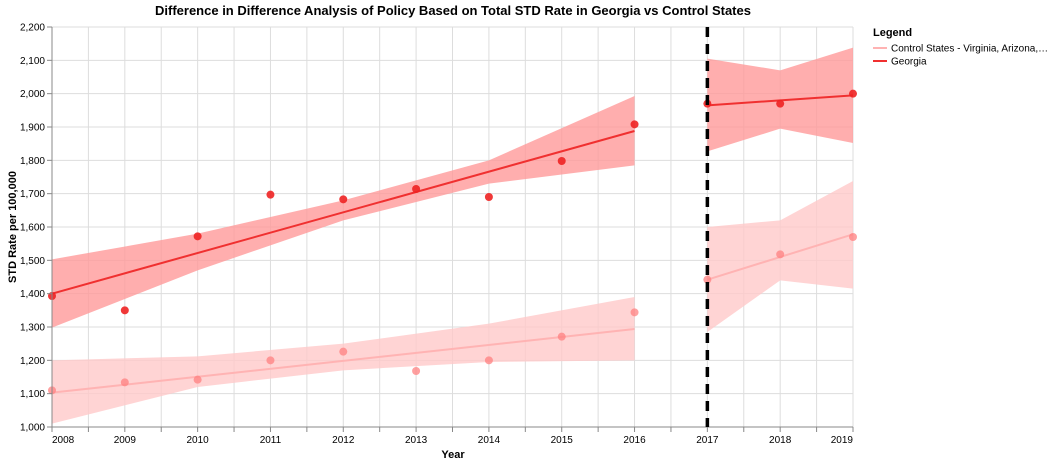 This screenshot has width=1052, height=464. What do you see at coordinates (562, 440) in the screenshot?
I see `x-tick-label: 2015` at bounding box center [562, 440].